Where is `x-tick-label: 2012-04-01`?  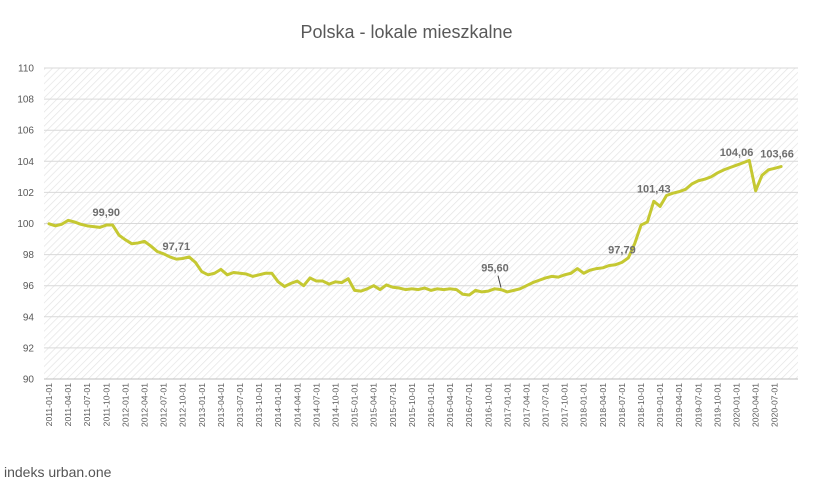 x-tick-label: 2012-04-01 is located at coordinates (144, 405).